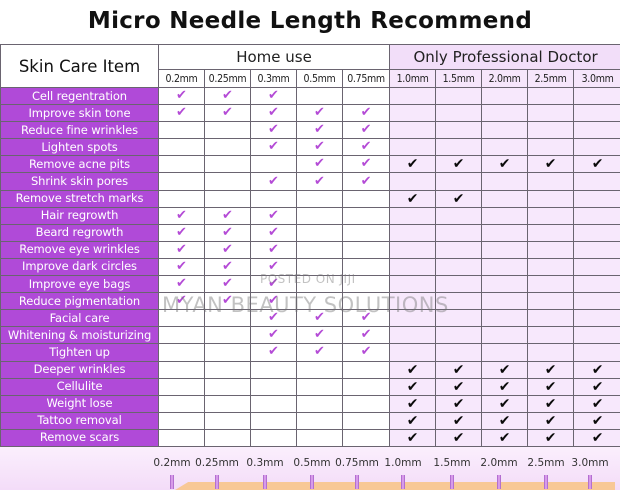 The height and width of the screenshot is (490, 620). Describe the element at coordinates (546, 463) in the screenshot. I see `ruler-label: 2.5mm` at that location.